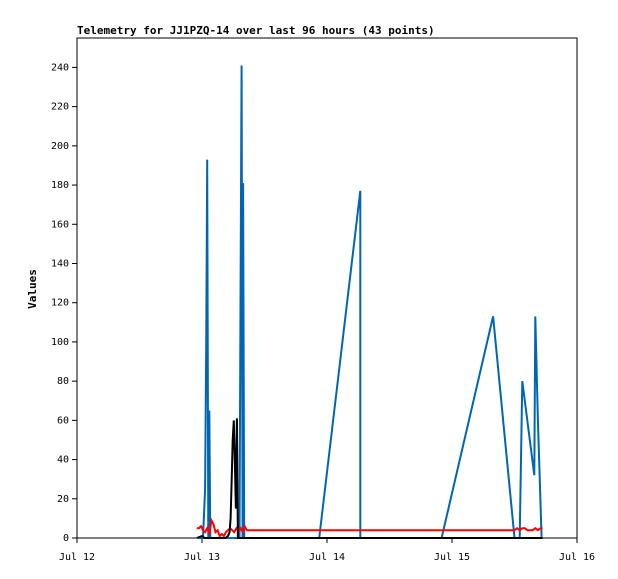  Describe the element at coordinates (60, 303) in the screenshot. I see `y-tick-label: 120` at that location.